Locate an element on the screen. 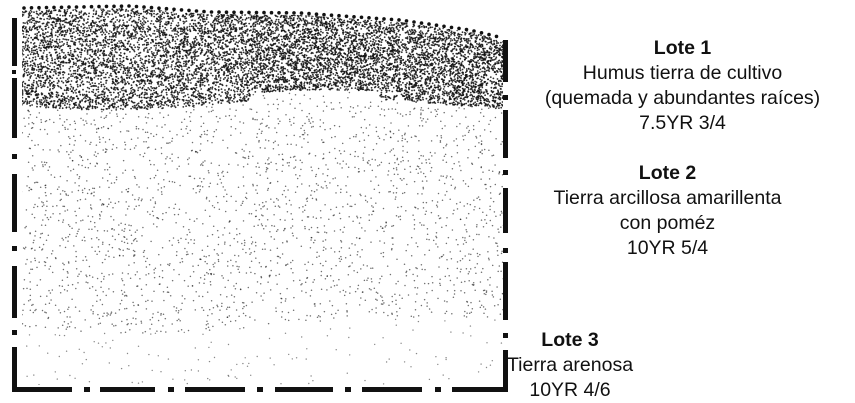 The image size is (855, 403). layer-description: Tierra arcillosa amarillenta is located at coordinates (667, 198).